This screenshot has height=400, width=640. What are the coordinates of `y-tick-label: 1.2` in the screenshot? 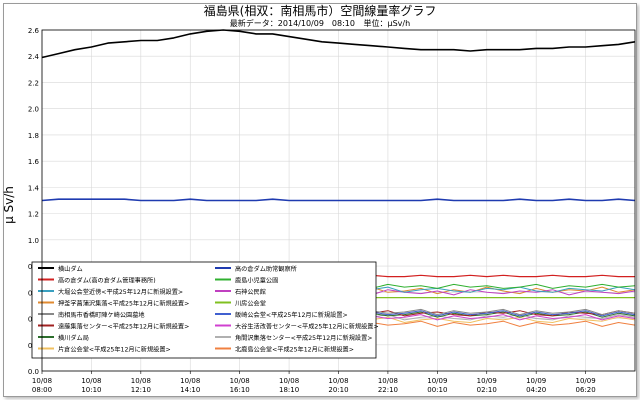 It's located at (33, 215).